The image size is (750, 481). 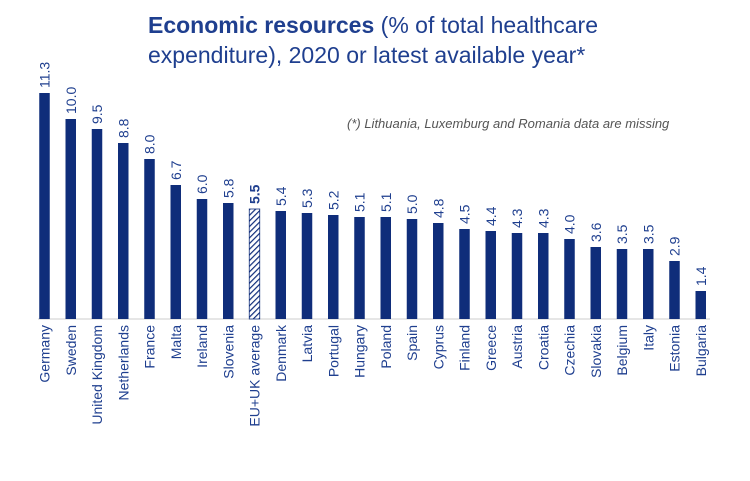 I want to click on category-label-belgium: Belgium, so click(x=622, y=350).